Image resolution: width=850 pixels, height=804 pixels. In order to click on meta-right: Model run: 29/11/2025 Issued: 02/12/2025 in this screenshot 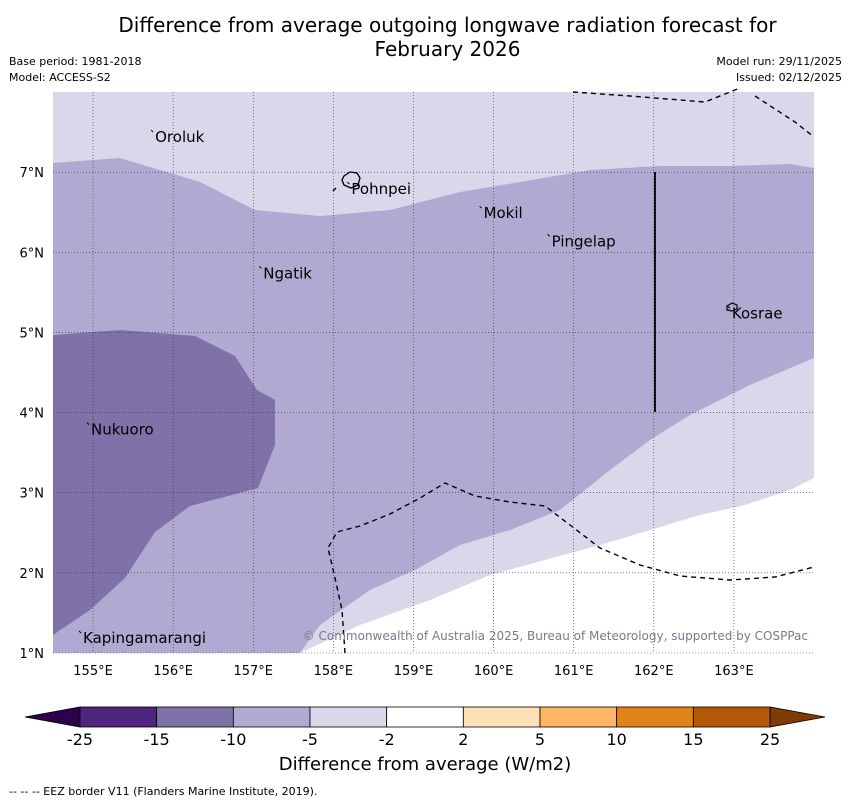, I will do `click(779, 70)`.